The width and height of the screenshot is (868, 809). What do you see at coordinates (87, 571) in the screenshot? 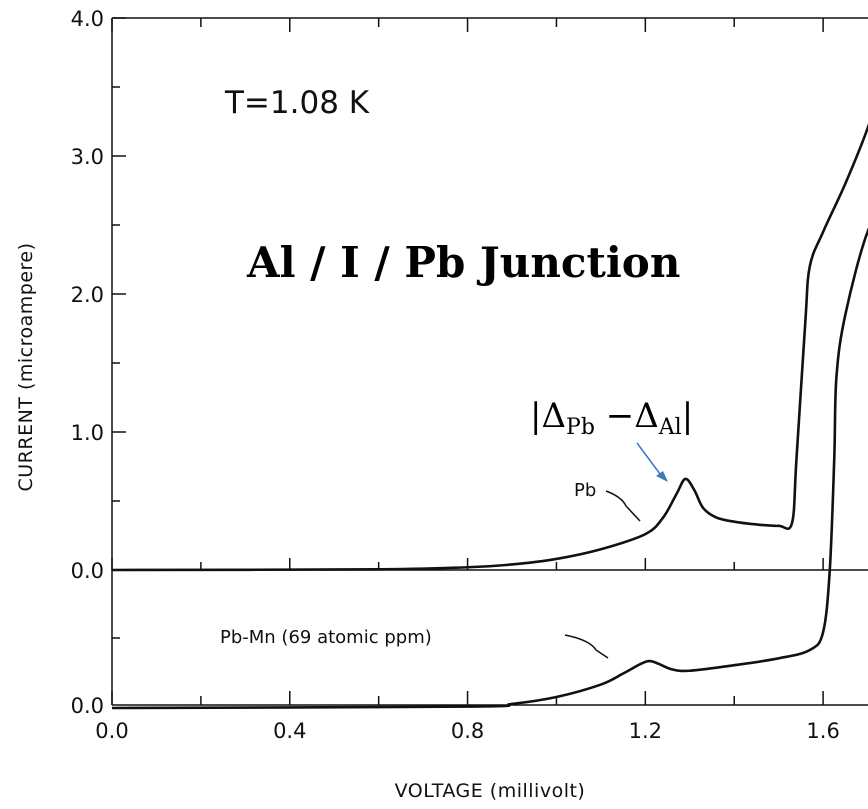
I see `y-tick-label: 0.0` at bounding box center [87, 571].